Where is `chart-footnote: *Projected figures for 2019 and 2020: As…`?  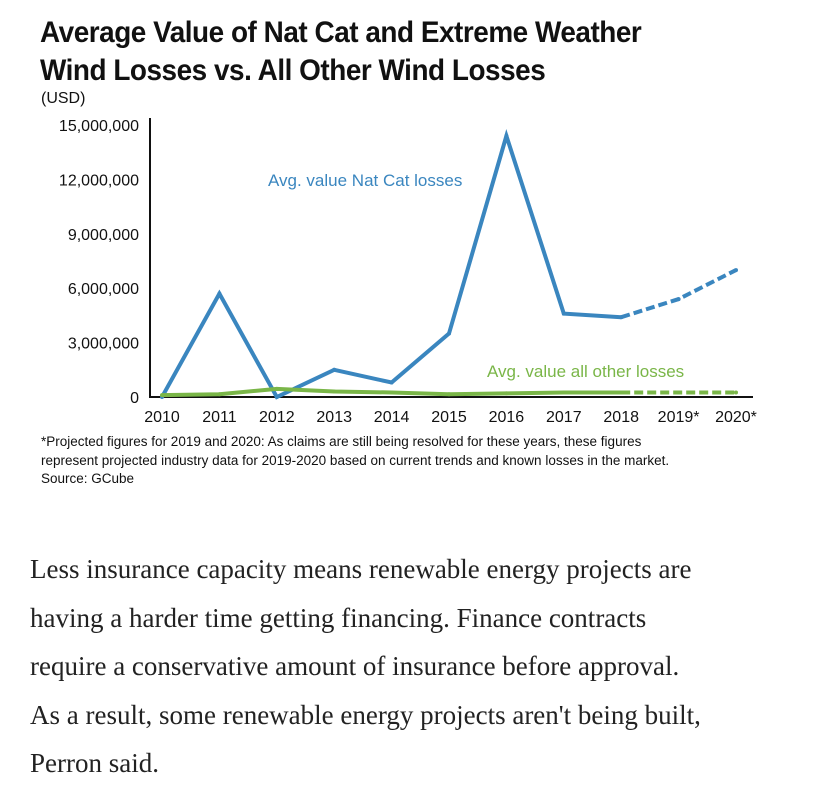
chart-footnote: *Projected figures for 2019 and 2020: As… is located at coordinates (411, 461).